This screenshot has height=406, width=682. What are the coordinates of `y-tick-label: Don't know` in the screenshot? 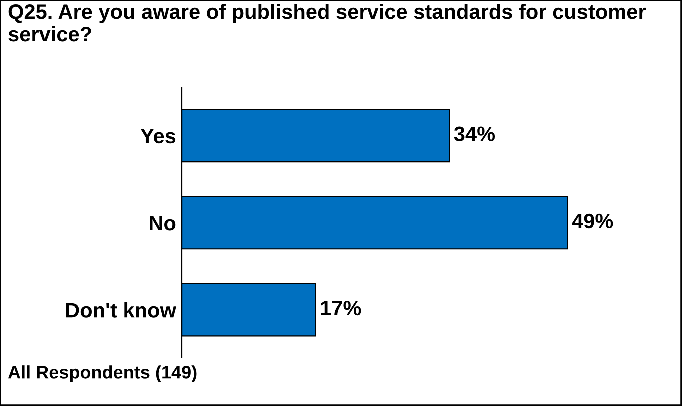 It's located at (121, 310).